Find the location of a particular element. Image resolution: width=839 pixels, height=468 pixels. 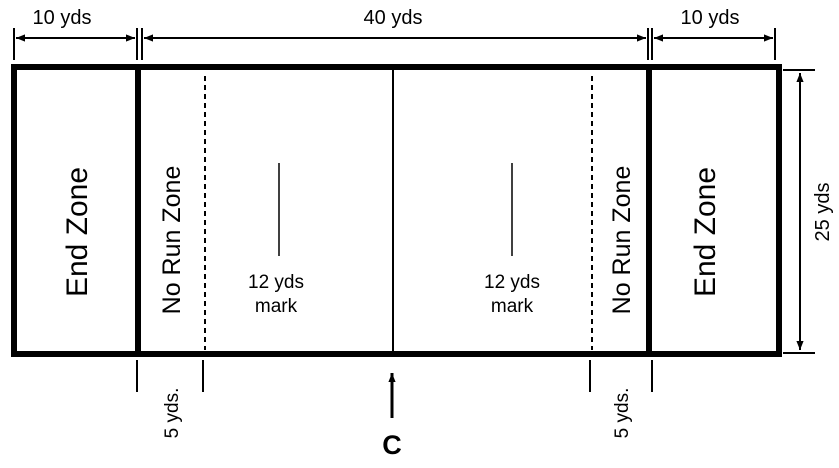

right-no-run-width-label: 5 yds. is located at coordinates (622, 413).